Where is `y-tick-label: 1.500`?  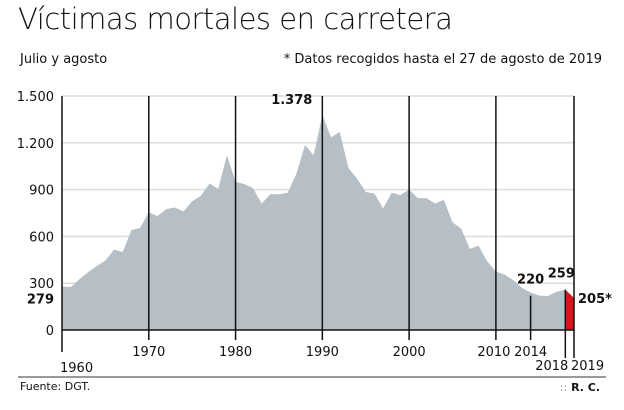
y-tick-label: 1.500 is located at coordinates (35, 97).